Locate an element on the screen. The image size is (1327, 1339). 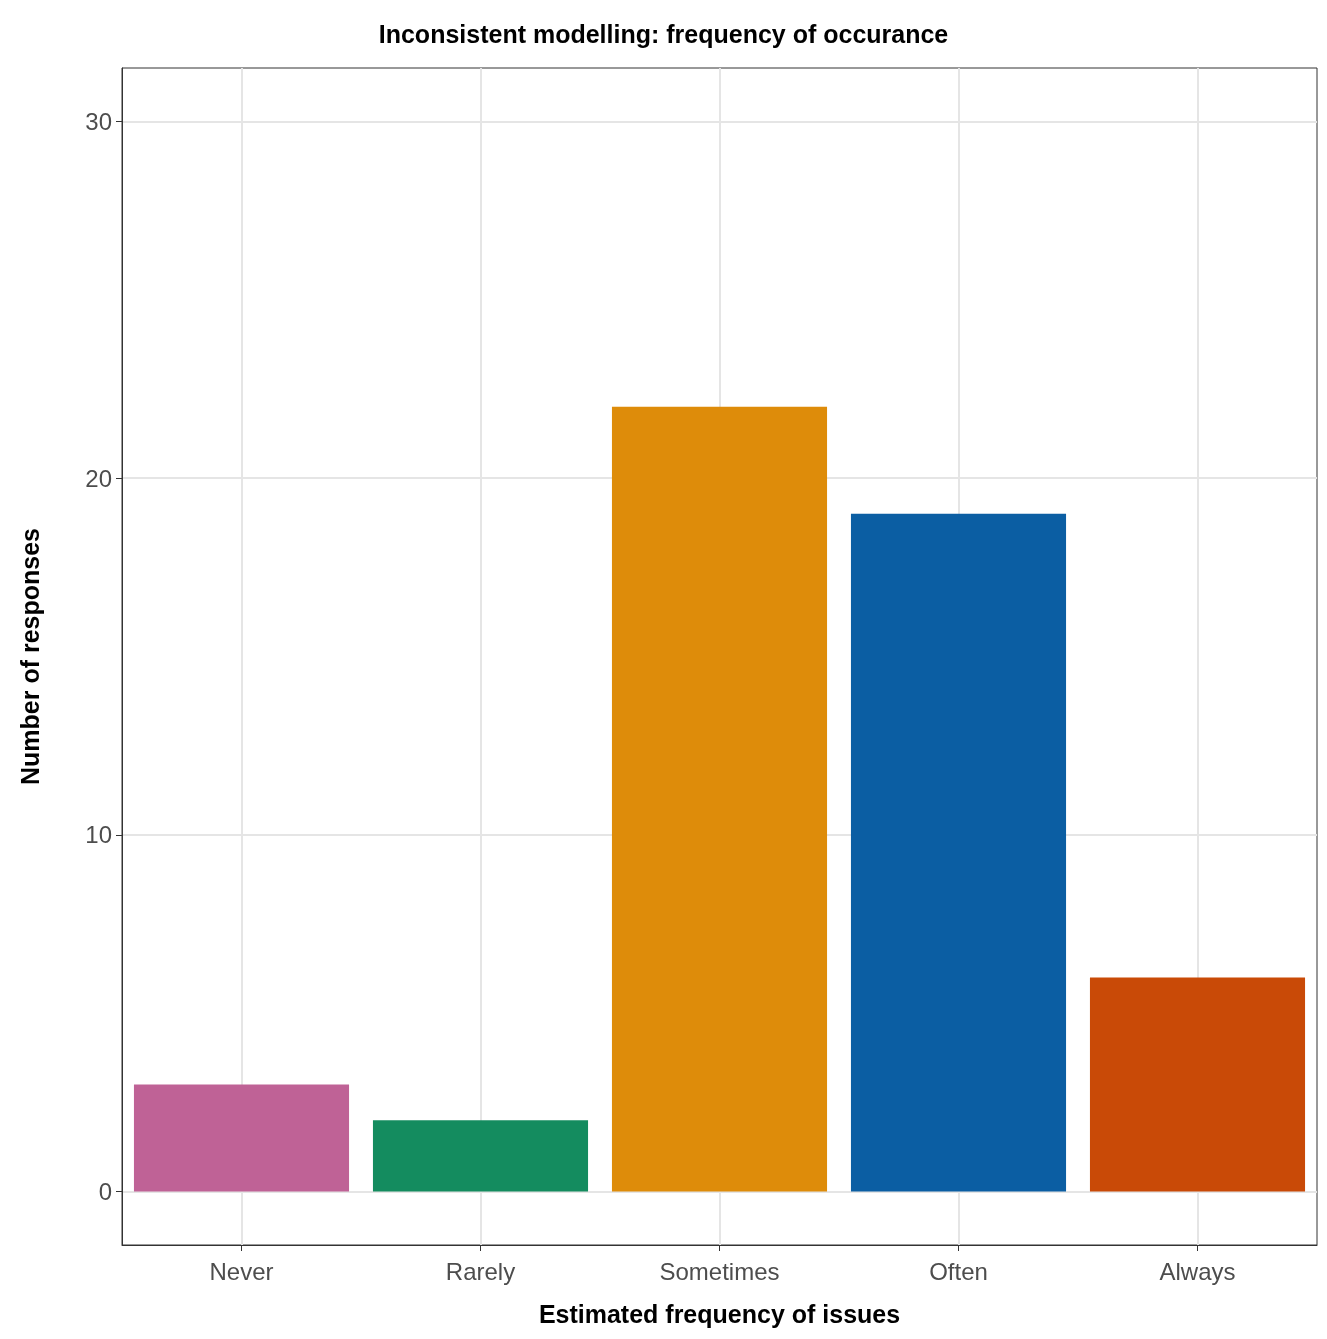
y-tick-label: 10 is located at coordinates (98, 835).